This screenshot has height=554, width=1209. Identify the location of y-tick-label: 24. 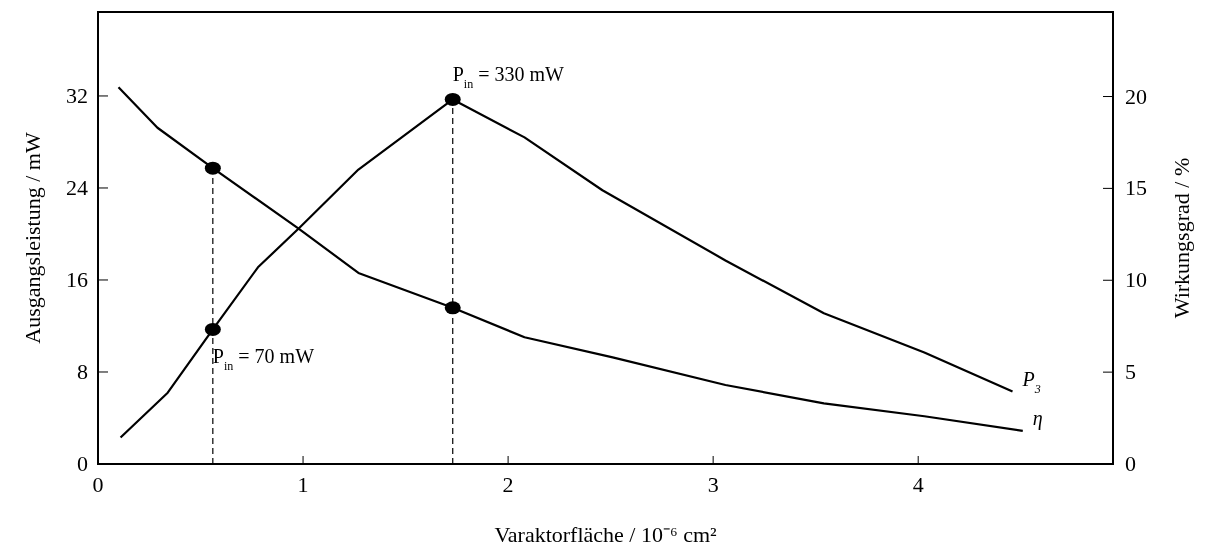
(77, 187).